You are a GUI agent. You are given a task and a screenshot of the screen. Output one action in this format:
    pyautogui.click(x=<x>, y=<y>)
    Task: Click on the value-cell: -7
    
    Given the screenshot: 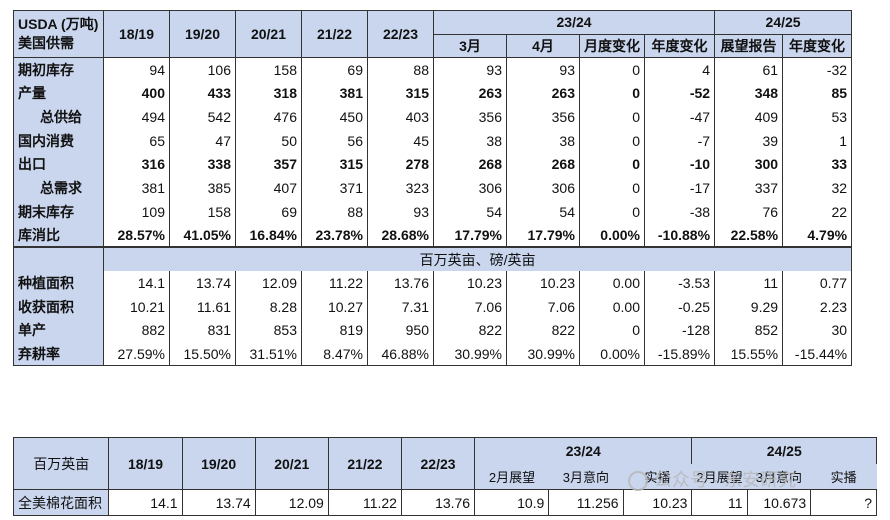 What is the action you would take?
    pyautogui.click(x=679, y=140)
    